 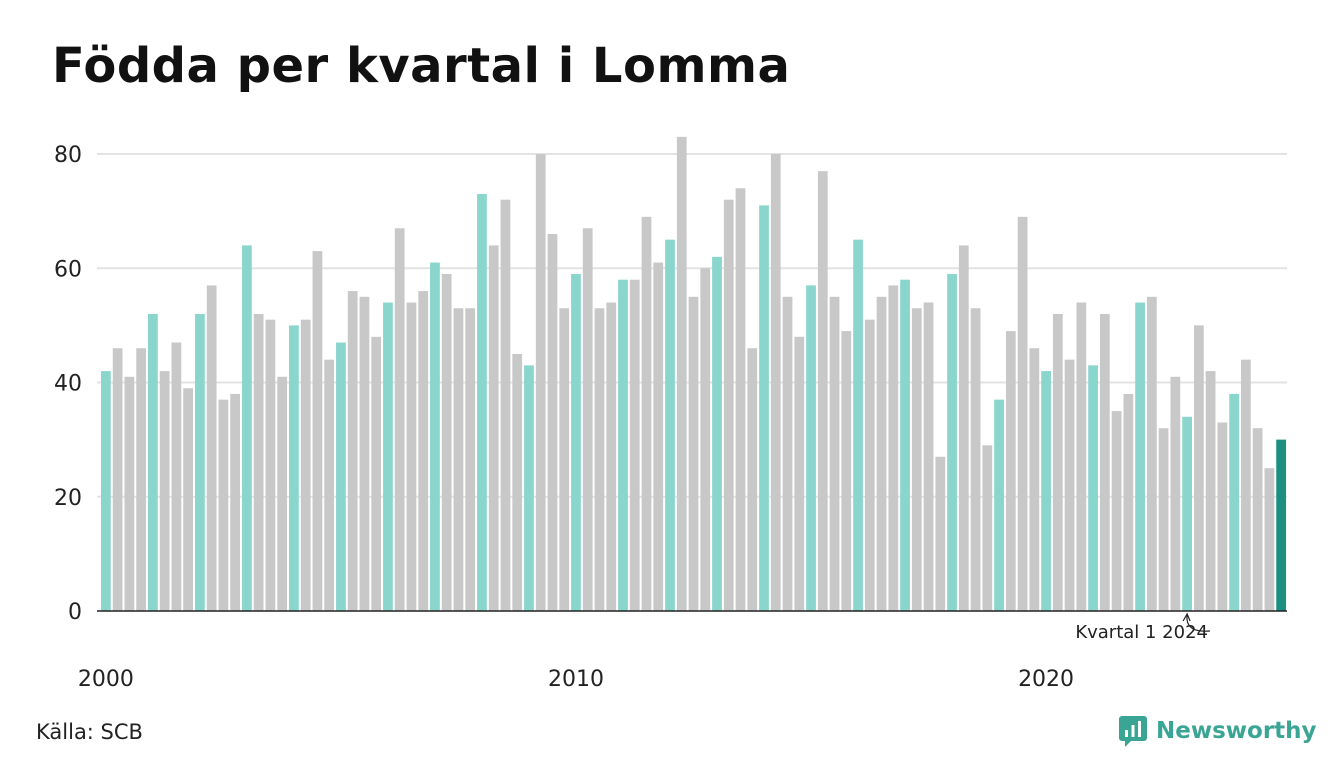 I want to click on x-tick-label: 2020, so click(x=1046, y=679).